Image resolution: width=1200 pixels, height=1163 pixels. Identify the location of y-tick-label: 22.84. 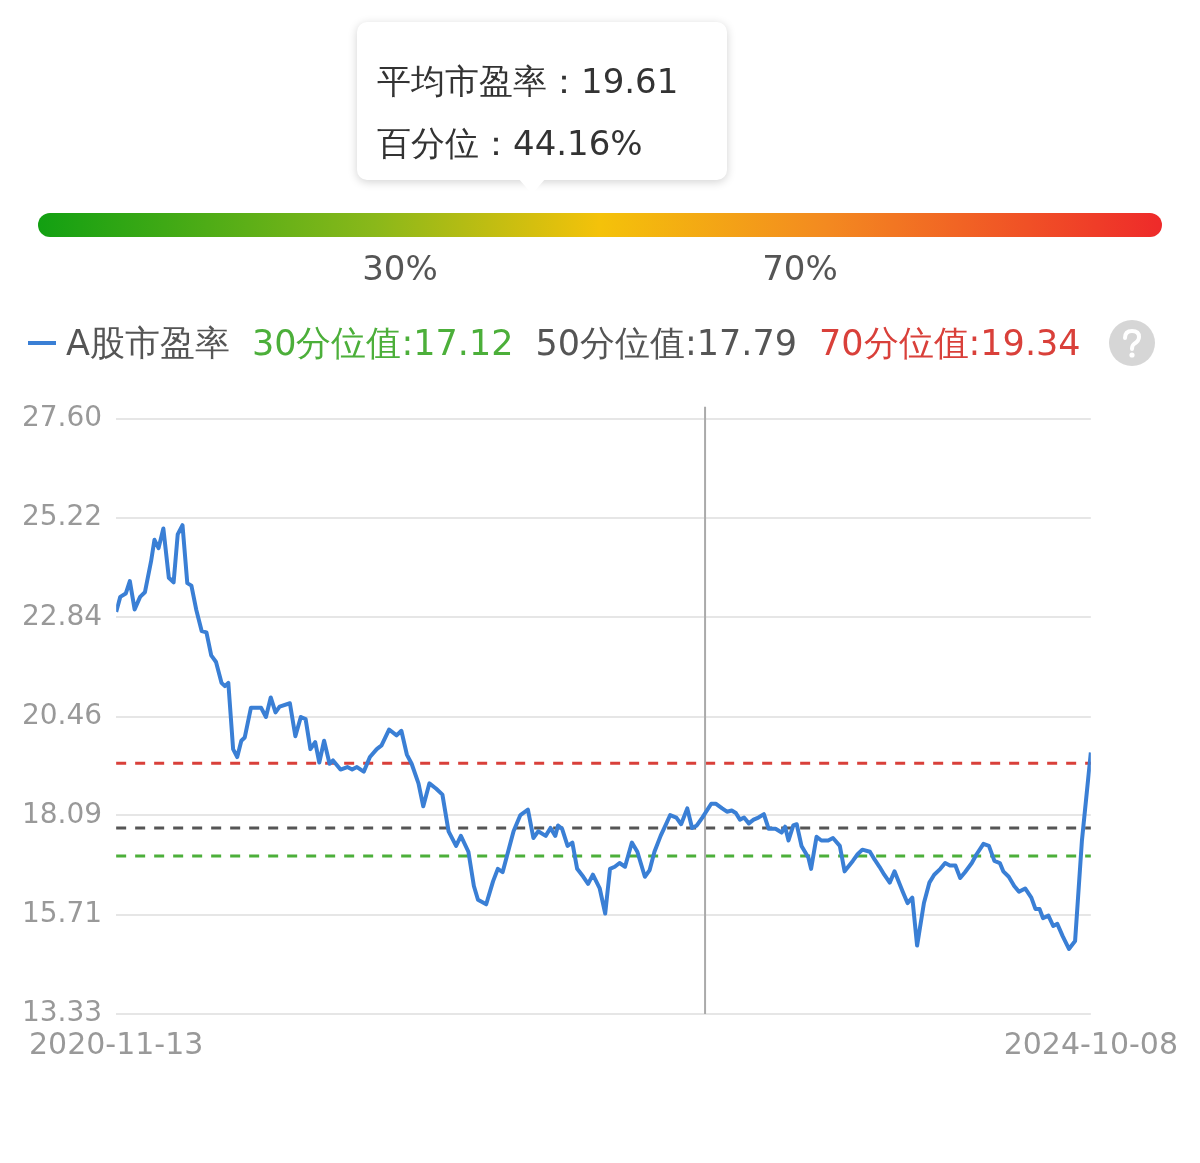
(62, 615).